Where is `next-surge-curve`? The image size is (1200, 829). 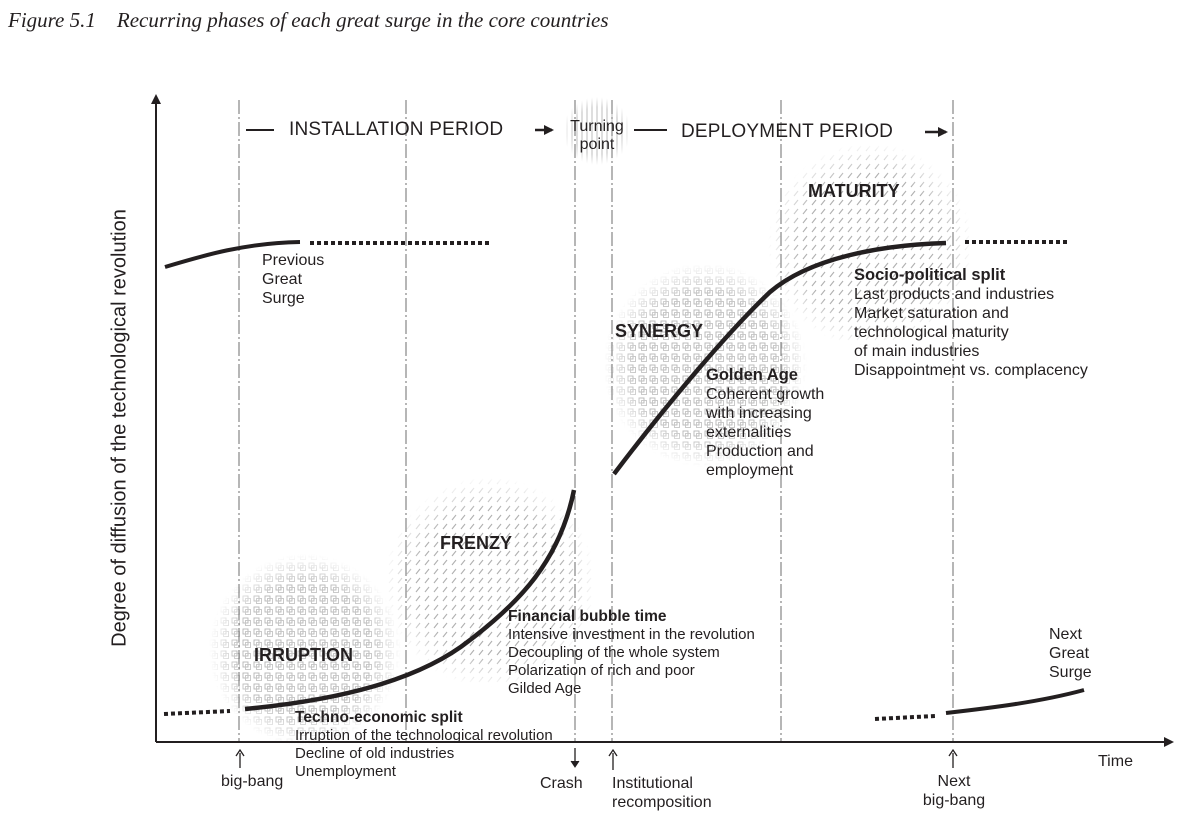 next-surge-curve is located at coordinates (1015, 701).